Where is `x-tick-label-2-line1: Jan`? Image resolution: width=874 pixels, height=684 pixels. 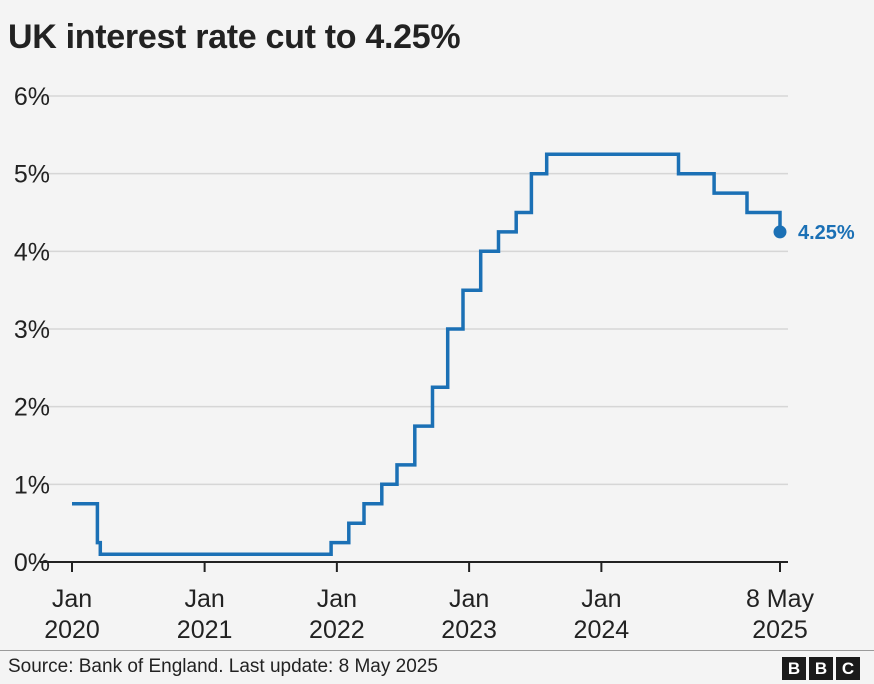 x-tick-label-2-line1: Jan is located at coordinates (337, 599).